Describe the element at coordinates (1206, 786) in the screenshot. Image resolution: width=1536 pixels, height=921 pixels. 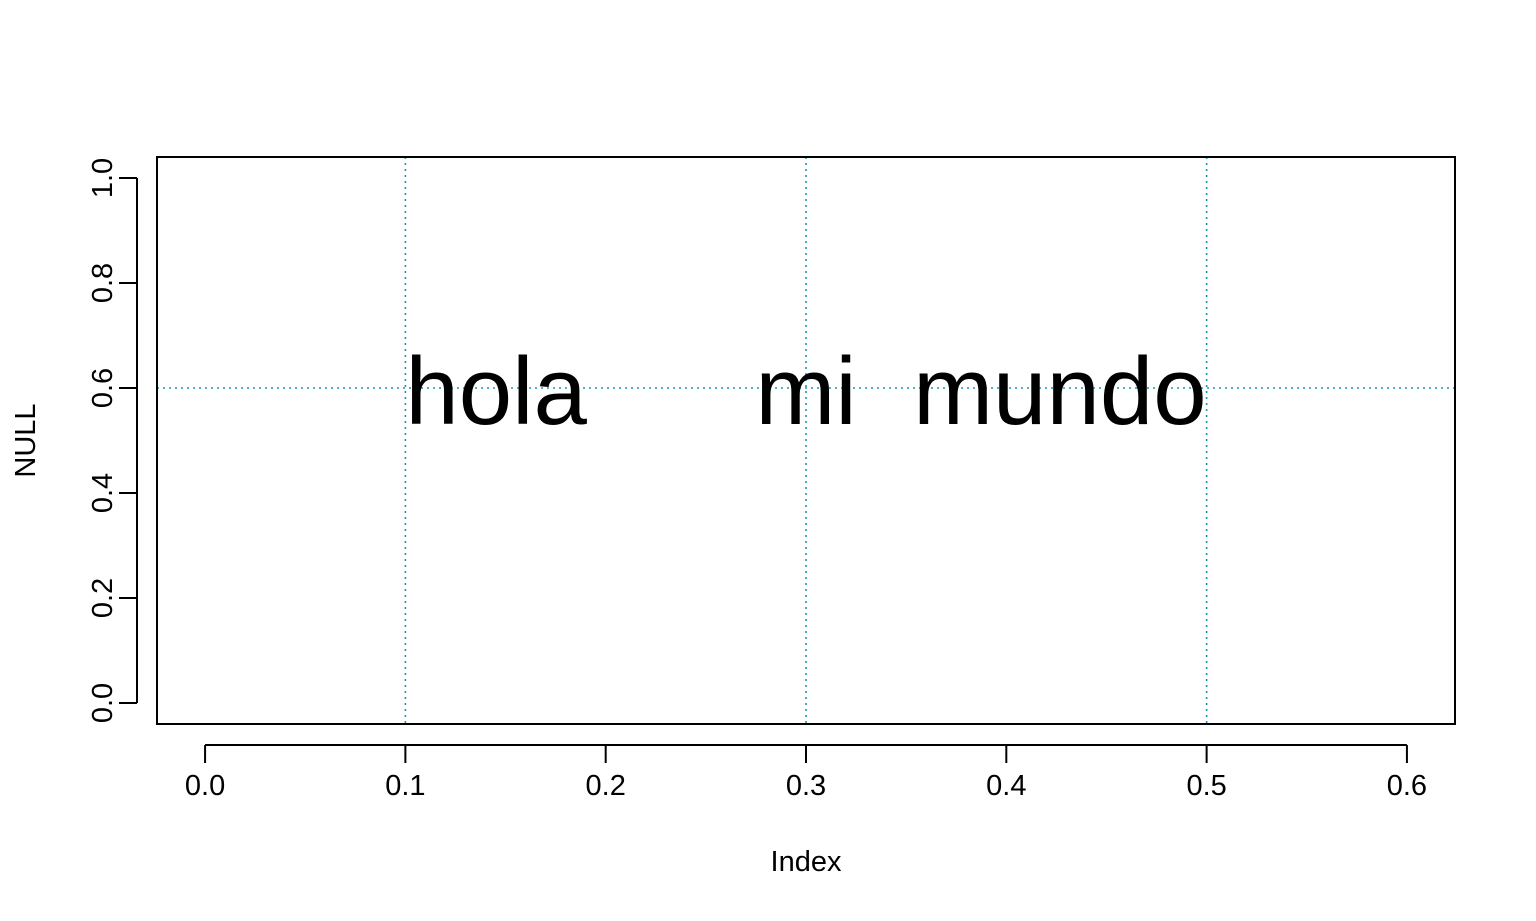
I see `x-tick-label: 0.5` at that location.